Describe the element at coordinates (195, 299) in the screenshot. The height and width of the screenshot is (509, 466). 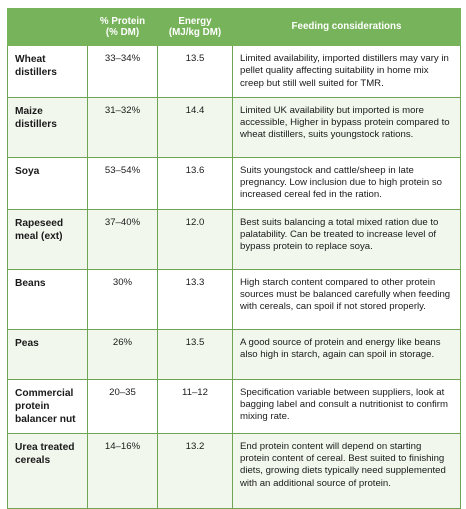
I see `energy: 13.3` at that location.